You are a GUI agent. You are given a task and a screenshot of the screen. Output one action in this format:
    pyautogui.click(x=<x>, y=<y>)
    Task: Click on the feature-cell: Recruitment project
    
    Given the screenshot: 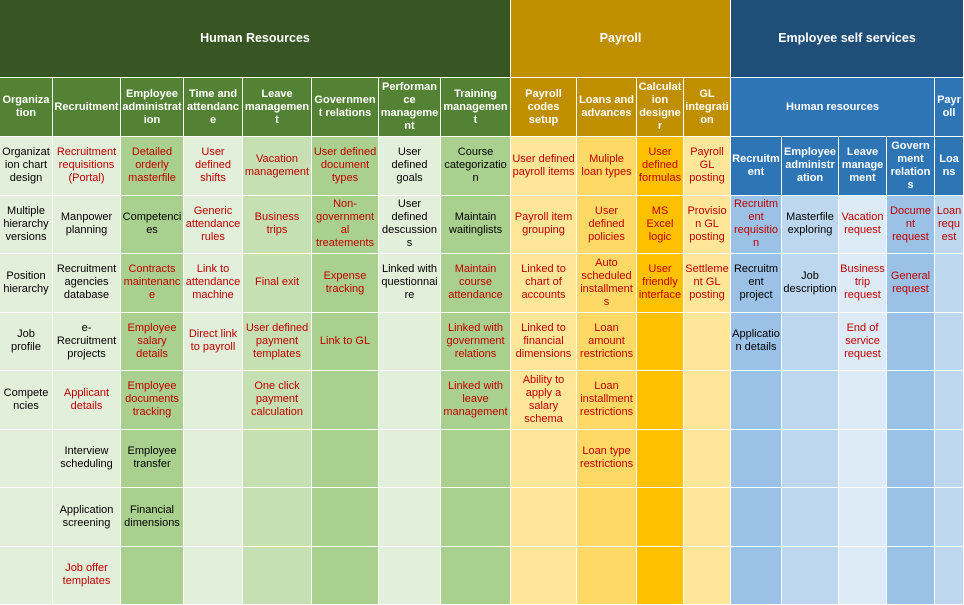 What is the action you would take?
    pyautogui.click(x=756, y=283)
    